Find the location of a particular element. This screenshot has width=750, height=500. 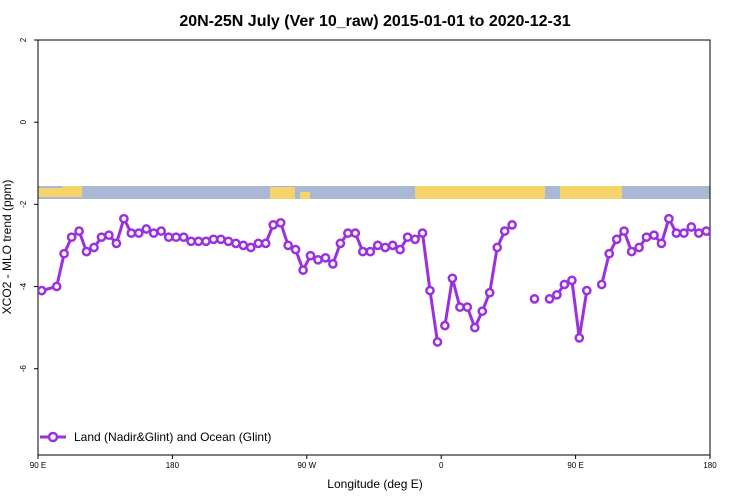

y-axis-ticks: 2 0 -2 -4 -6 is located at coordinates (28, 204).